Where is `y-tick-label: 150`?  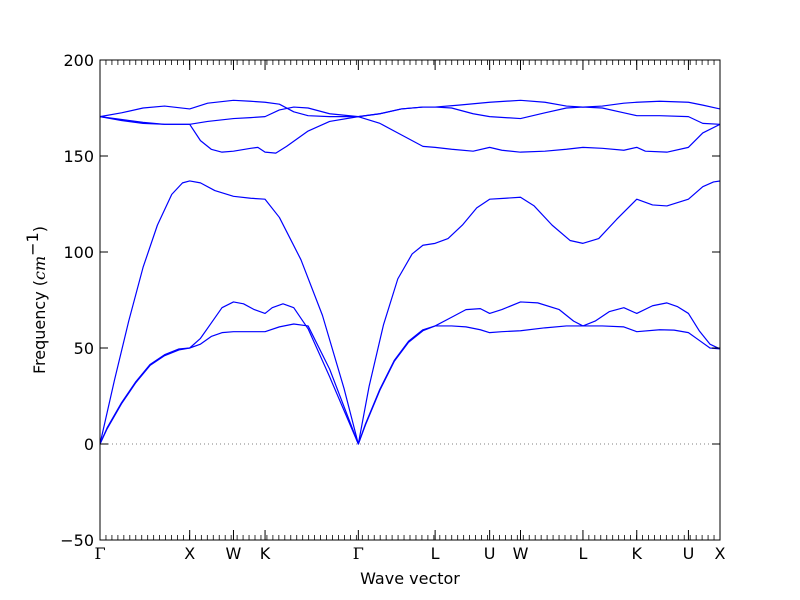 y-tick-label: 150 is located at coordinates (78, 156).